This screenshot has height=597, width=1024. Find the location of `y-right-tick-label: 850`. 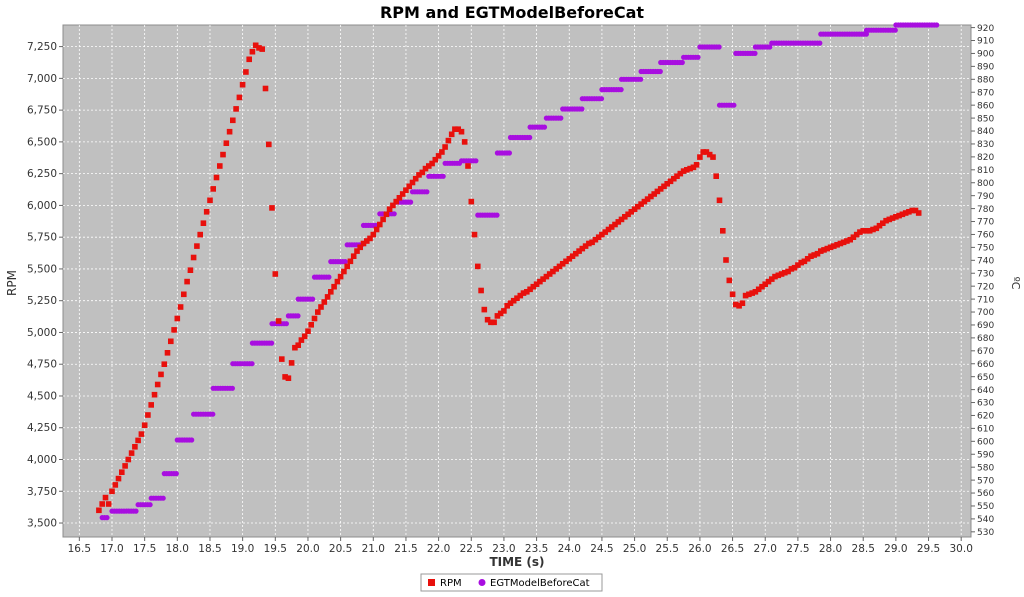

y-right-tick-label: 850 is located at coordinates (985, 119).